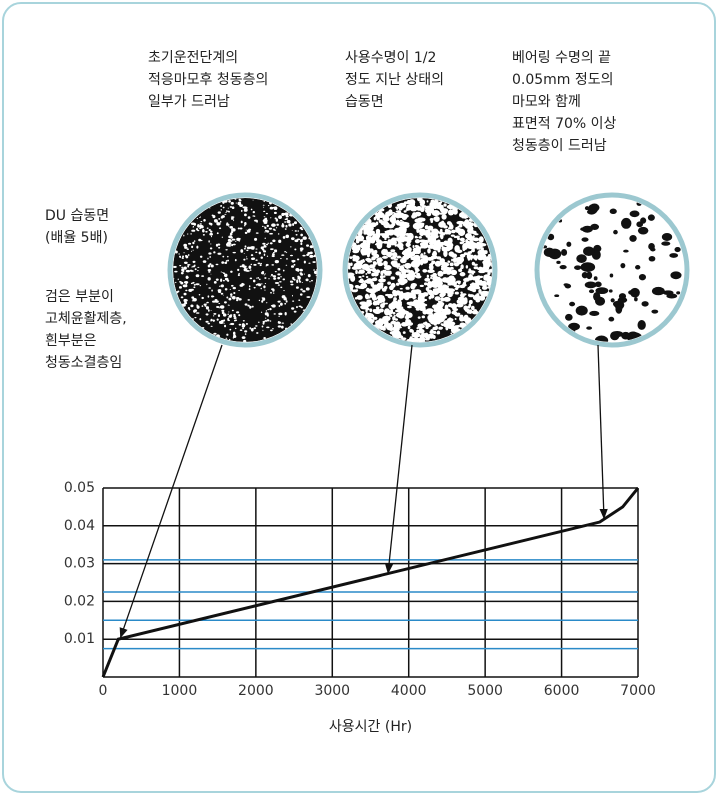  What do you see at coordinates (394, 80) in the screenshot?
I see `caption: 정도 지난 상태의` at bounding box center [394, 80].